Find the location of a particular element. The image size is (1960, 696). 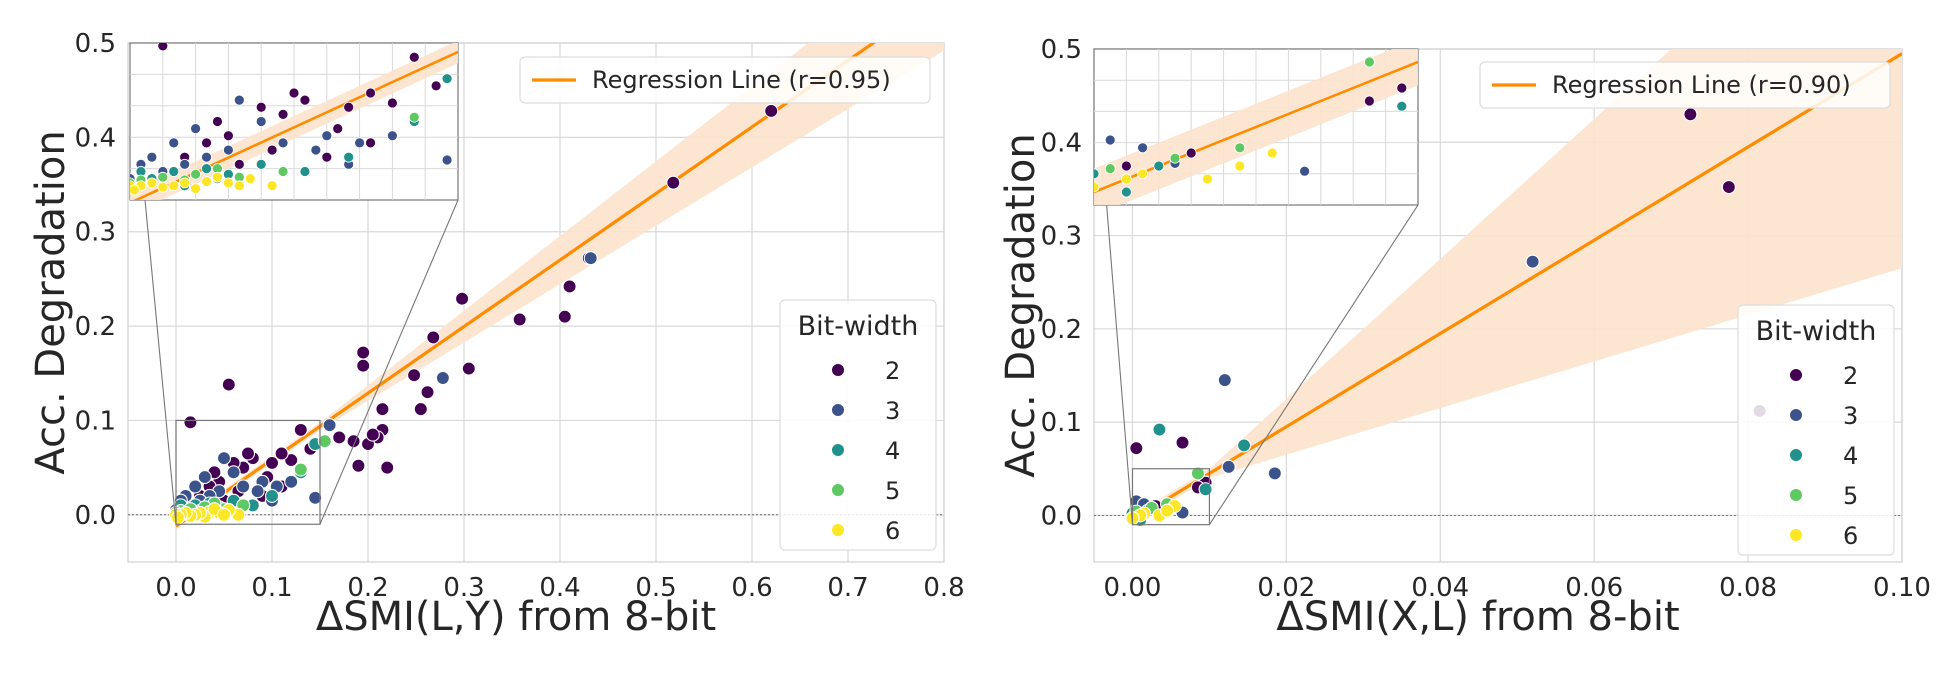

y-tick-label: 0.2 is located at coordinates (95, 327).